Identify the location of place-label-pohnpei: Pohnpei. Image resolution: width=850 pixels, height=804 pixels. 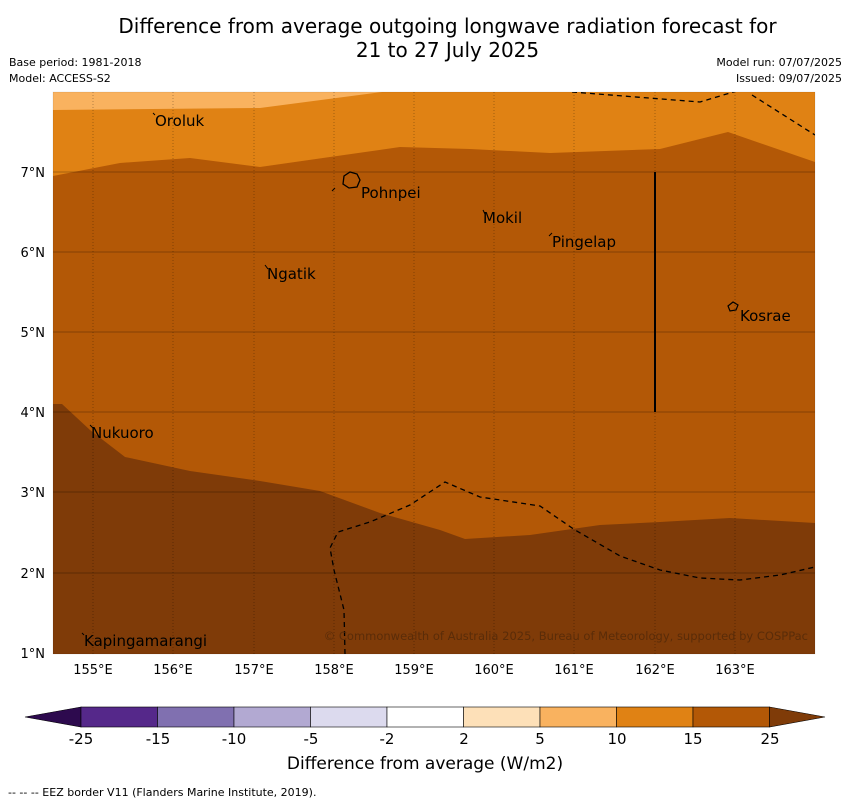
(391, 193).